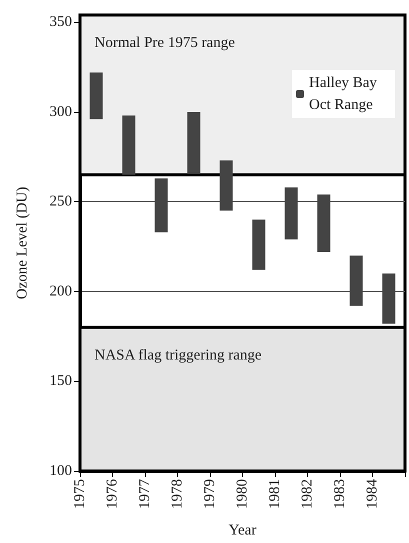 The height and width of the screenshot is (543, 409). I want to click on y-tick-label: 250, so click(61, 202).